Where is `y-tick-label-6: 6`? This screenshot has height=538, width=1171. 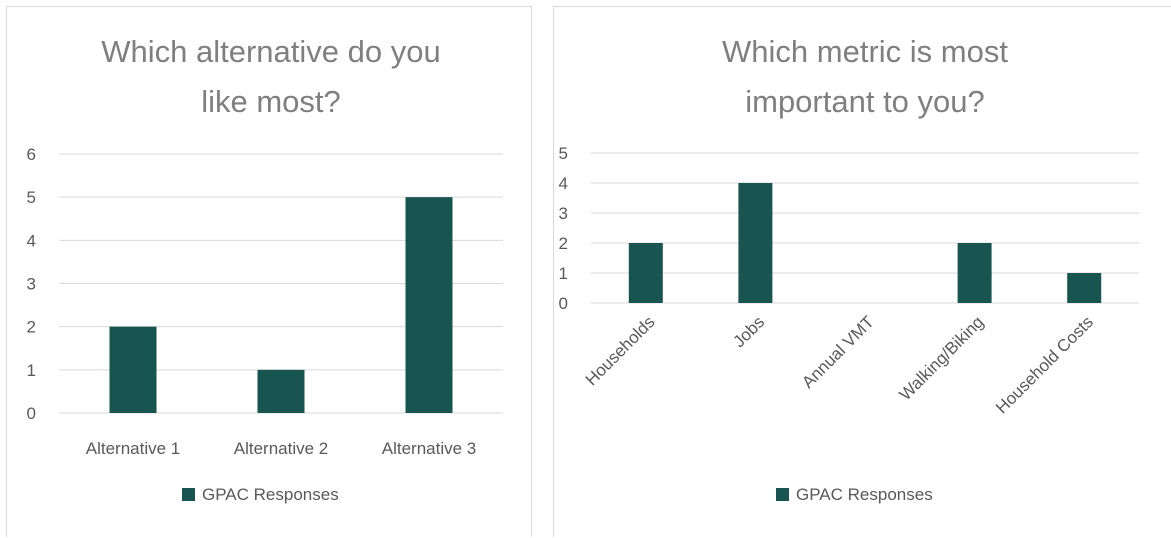 y-tick-label-6: 6 is located at coordinates (31, 154).